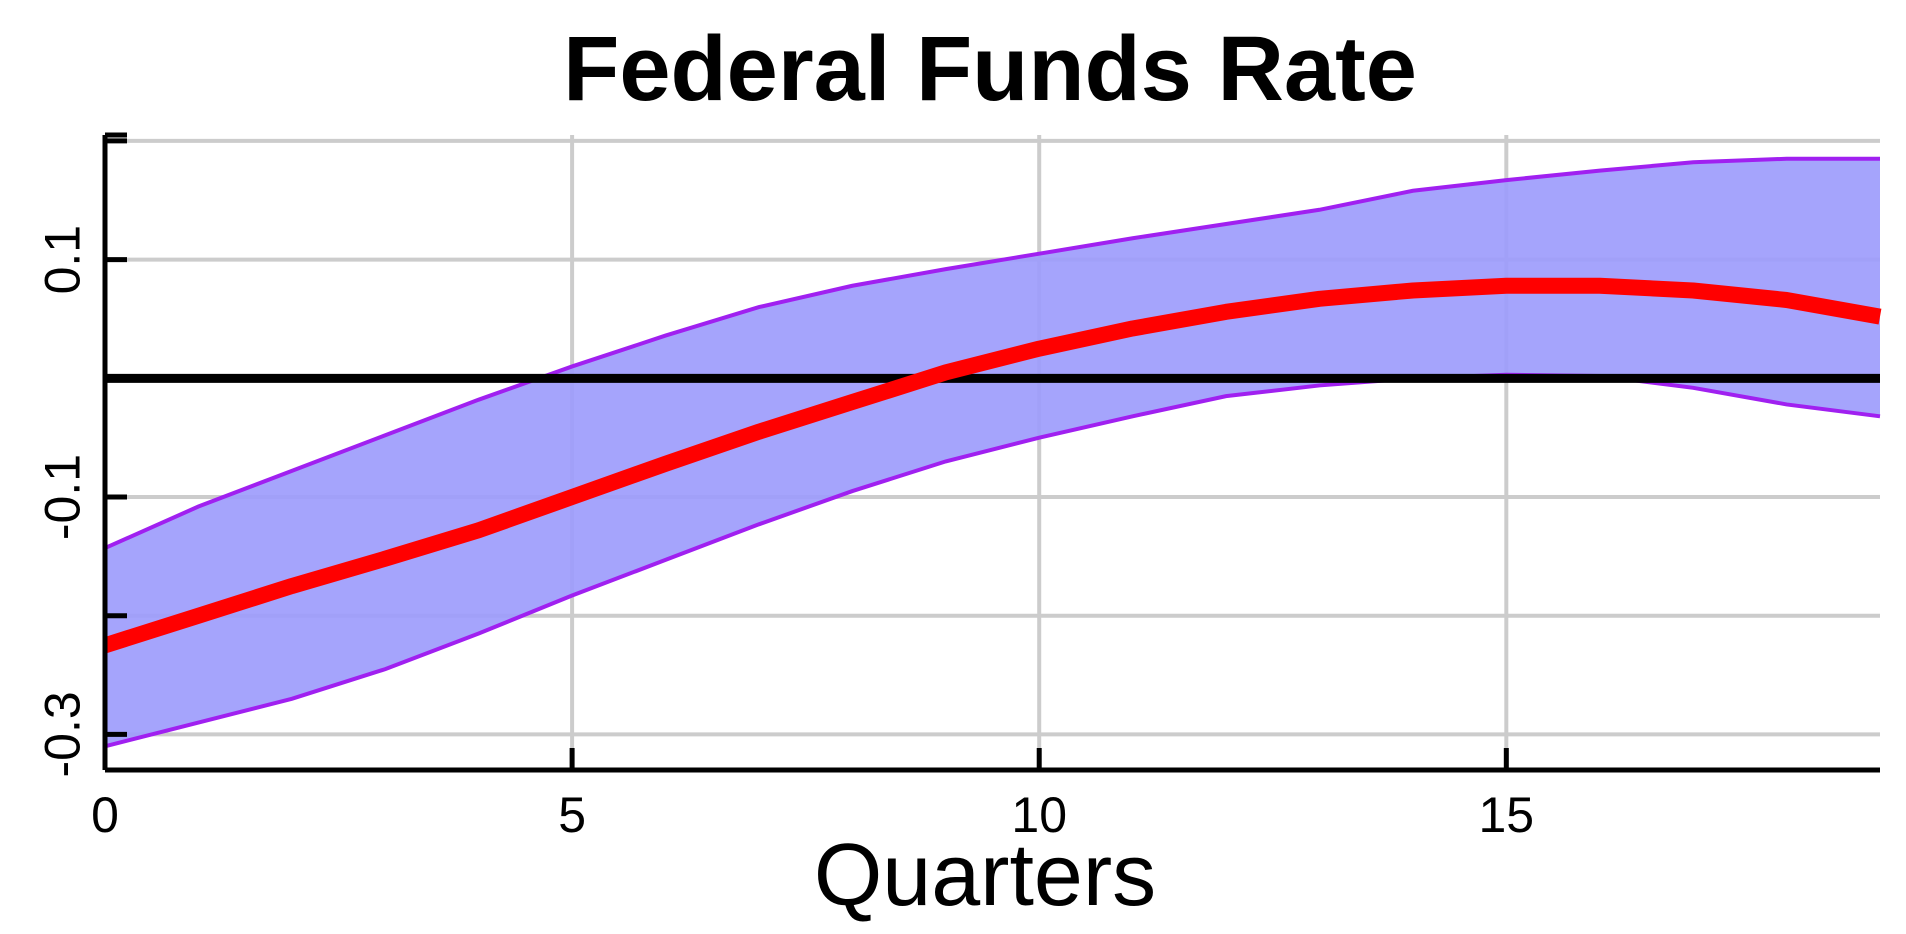 The image size is (1906, 934). I want to click on x-tick-label: 15, so click(1507, 815).